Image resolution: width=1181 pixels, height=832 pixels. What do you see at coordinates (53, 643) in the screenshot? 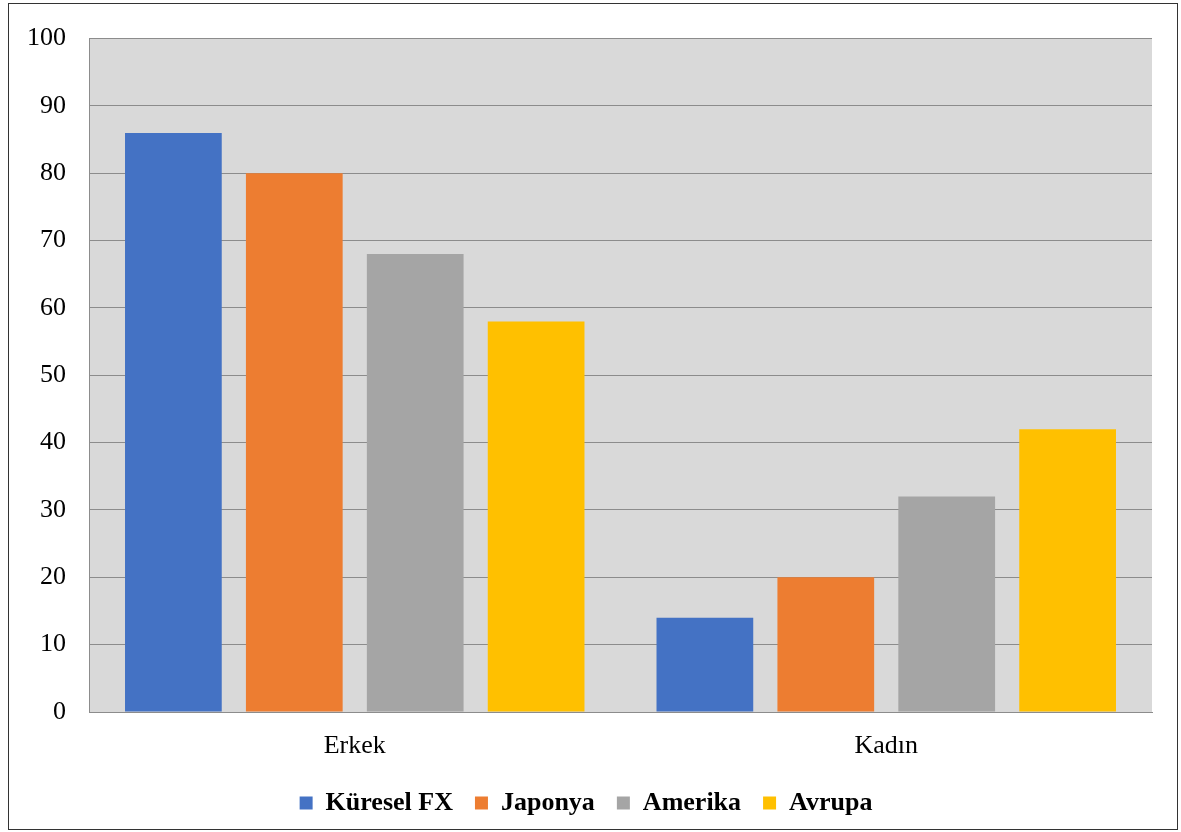
I see `y-tick-label: 10` at bounding box center [53, 643].